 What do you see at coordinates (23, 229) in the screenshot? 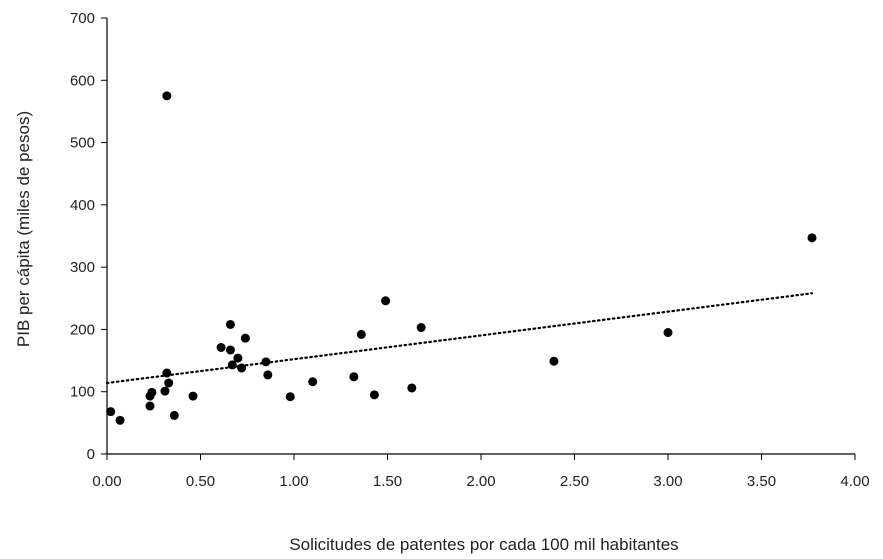
I see `y-axis-title: PIB per cápita (miles de pesos)` at bounding box center [23, 229].